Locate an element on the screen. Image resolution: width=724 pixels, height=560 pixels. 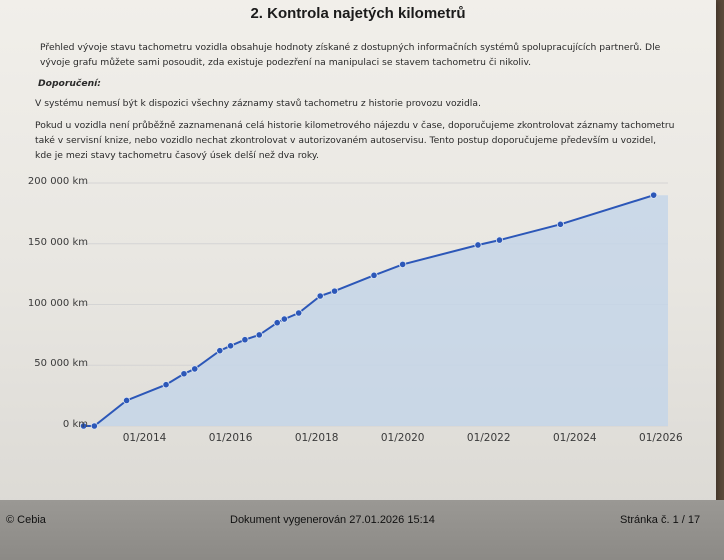
x-tick-label: 01/2024 is located at coordinates (574, 438).